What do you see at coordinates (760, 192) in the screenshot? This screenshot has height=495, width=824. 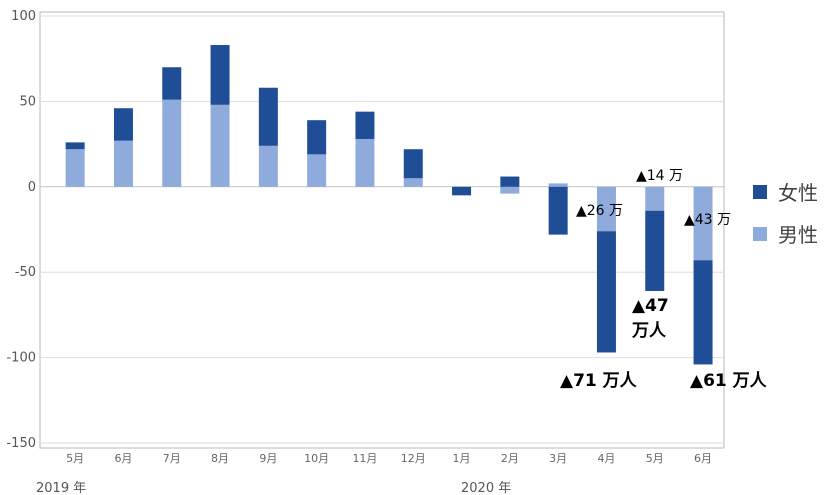 I see `legend-swatch-female` at bounding box center [760, 192].